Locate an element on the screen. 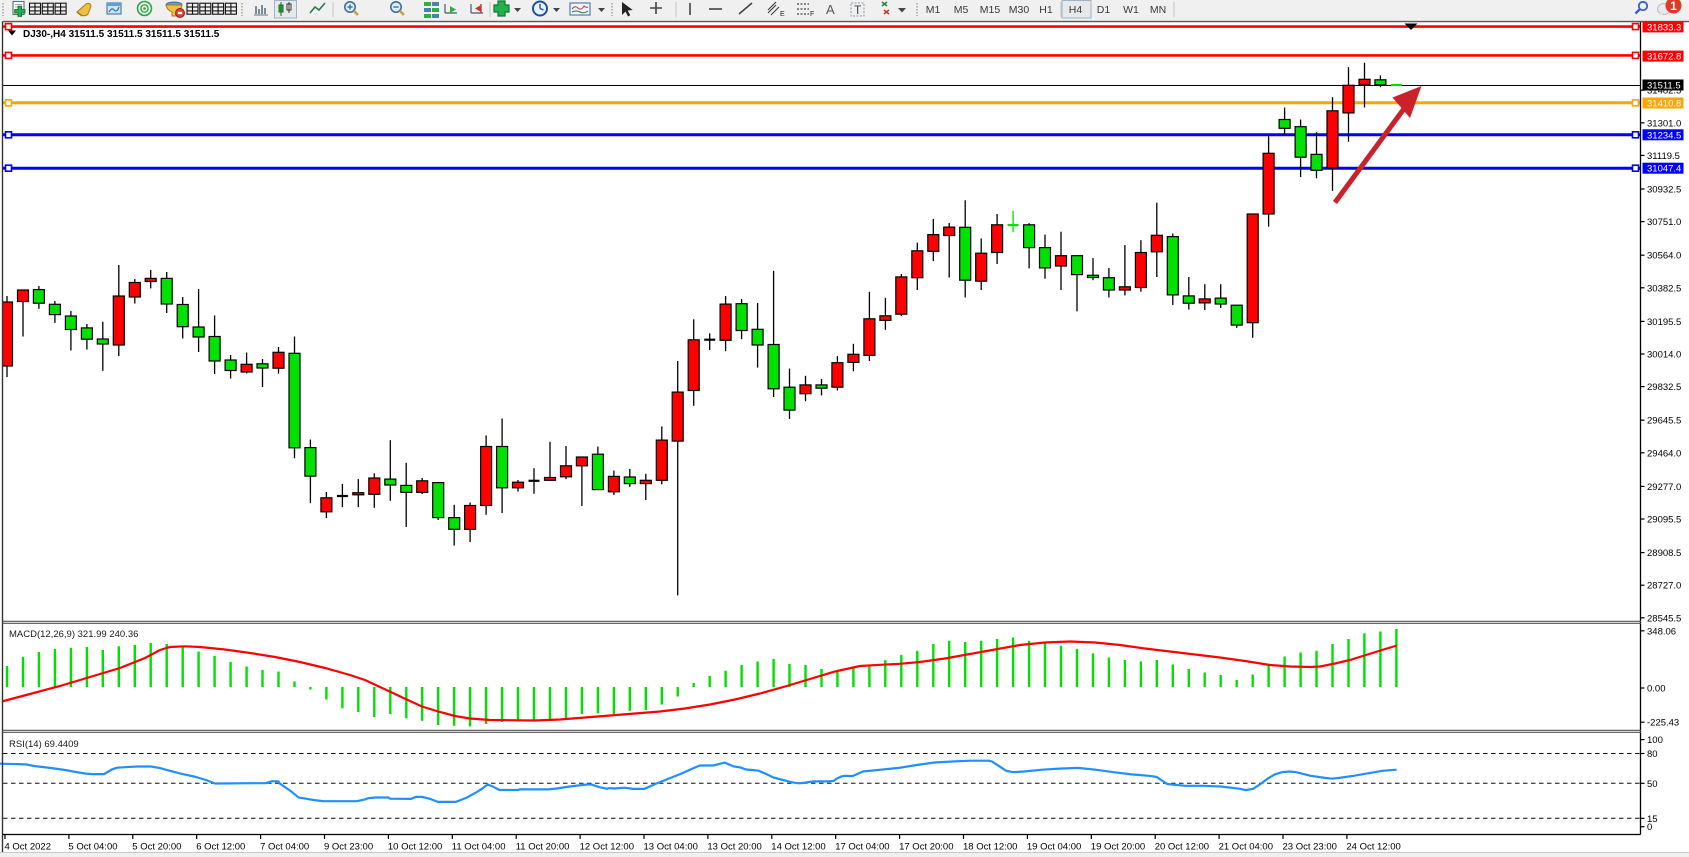  svg-text: 31672.8 is located at coordinates (1664, 57).